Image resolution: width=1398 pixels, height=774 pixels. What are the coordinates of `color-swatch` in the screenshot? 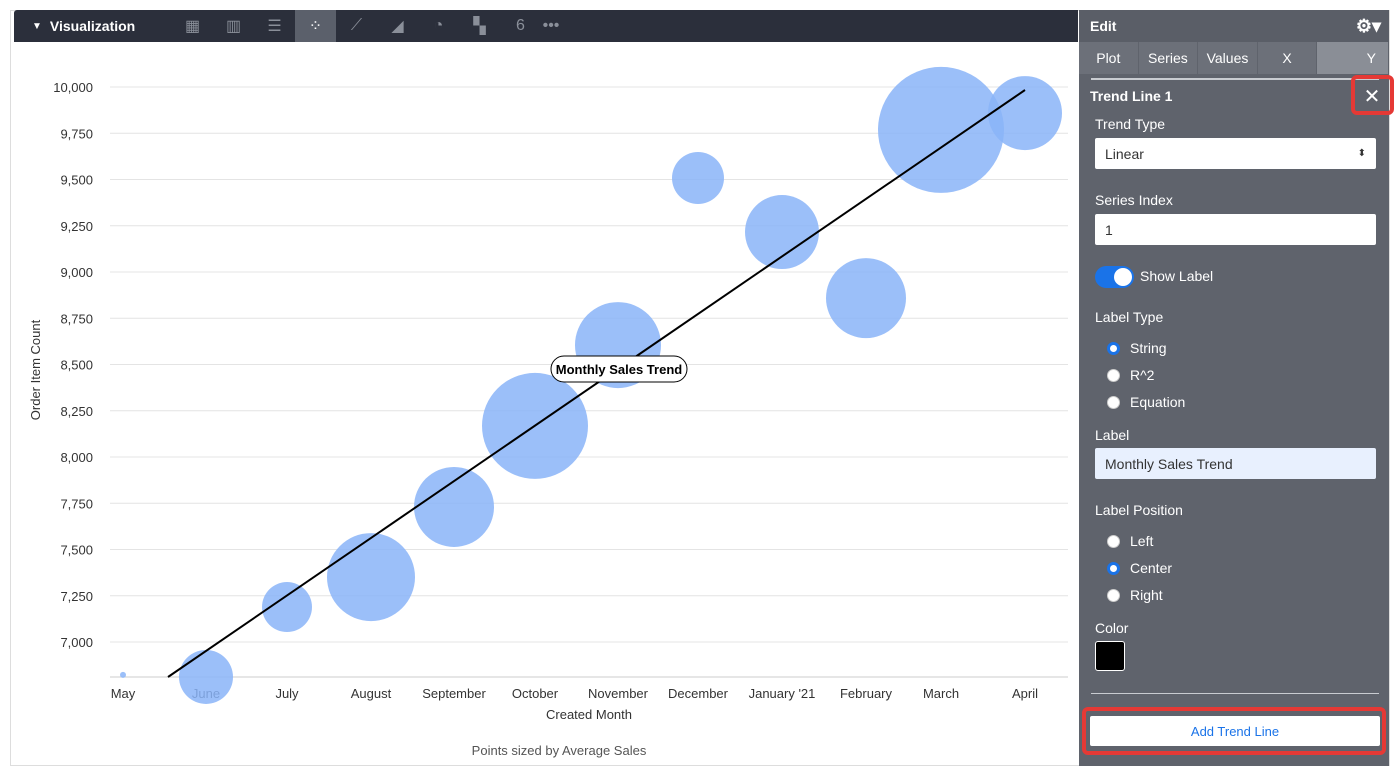 It's located at (1110, 656).